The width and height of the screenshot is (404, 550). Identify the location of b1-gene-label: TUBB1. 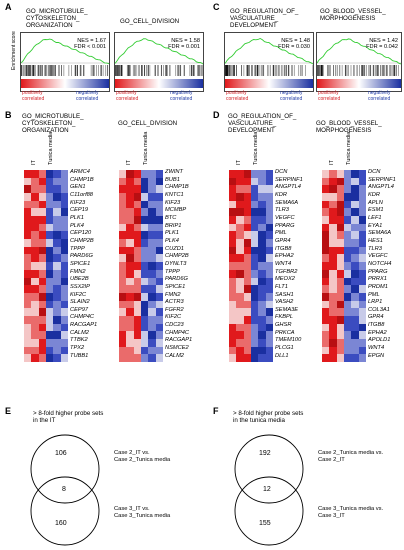
(79, 355).